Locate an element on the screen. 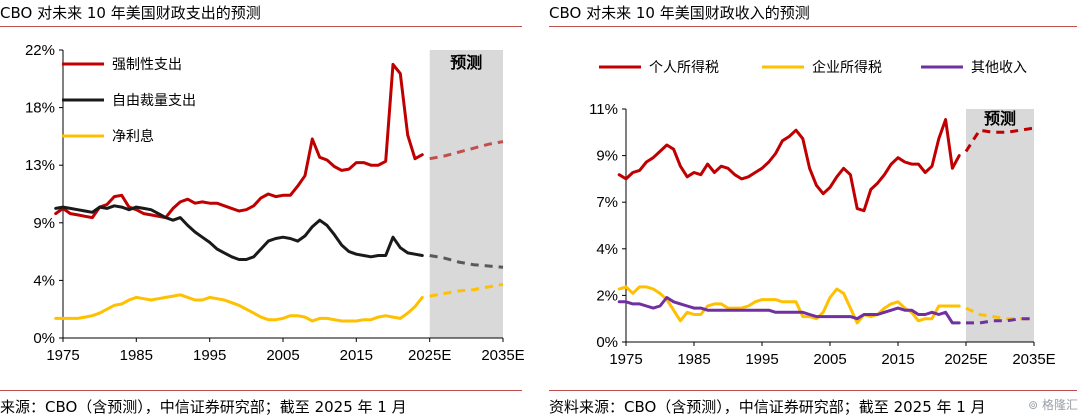 This screenshot has width=1080, height=419. legend-label: 强制性支出 is located at coordinates (147, 64).